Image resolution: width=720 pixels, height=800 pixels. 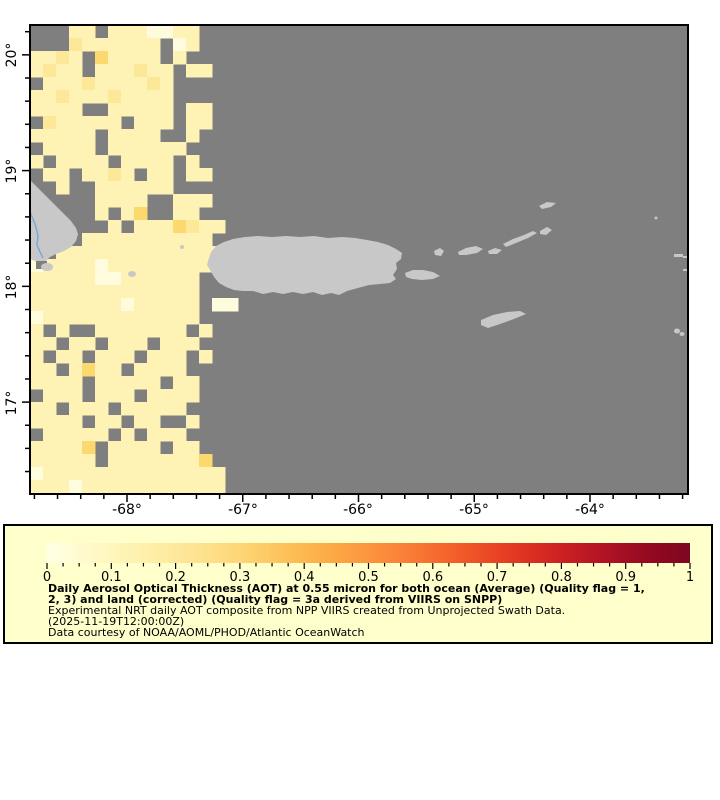 I want to click on land-mona, so click(x=132, y=274).